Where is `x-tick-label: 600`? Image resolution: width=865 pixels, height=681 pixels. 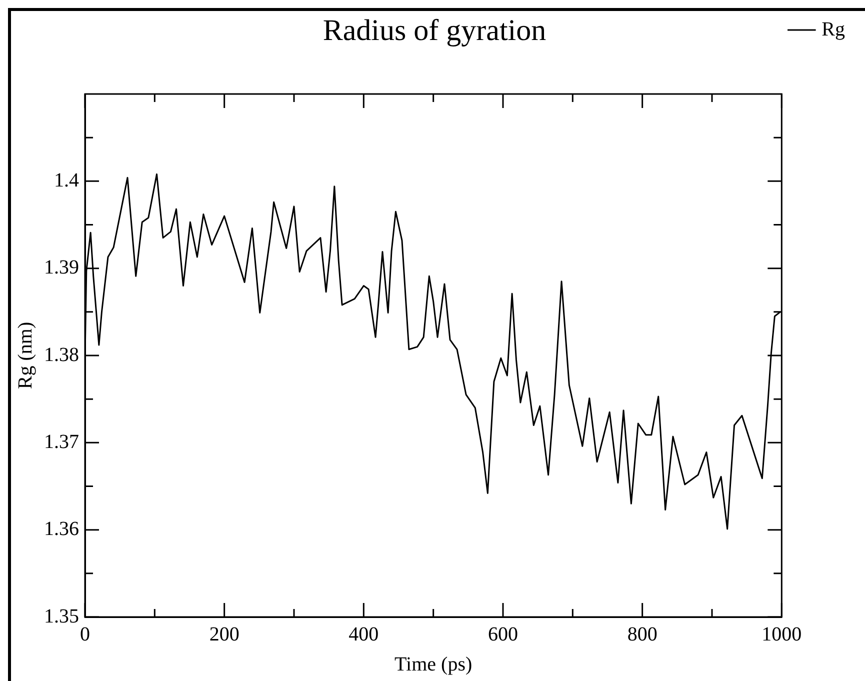 x-tick-label: 600 is located at coordinates (503, 634).